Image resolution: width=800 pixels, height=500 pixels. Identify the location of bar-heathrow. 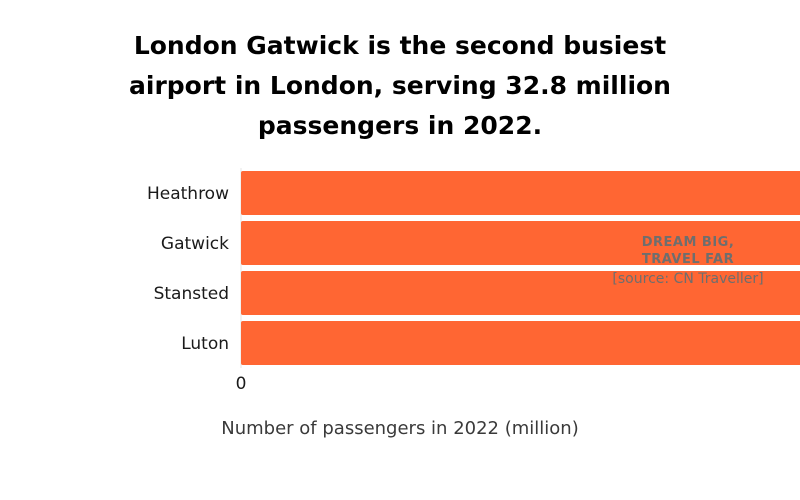
(520, 193).